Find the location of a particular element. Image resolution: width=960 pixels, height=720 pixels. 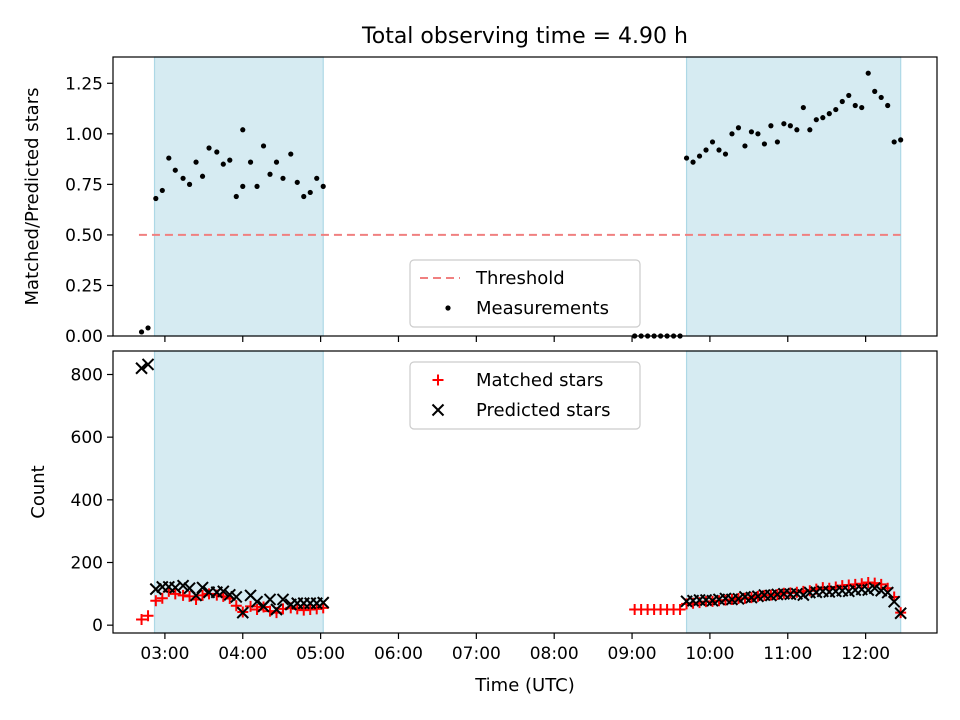

legend-predicted-swatch is located at coordinates (438, 410).